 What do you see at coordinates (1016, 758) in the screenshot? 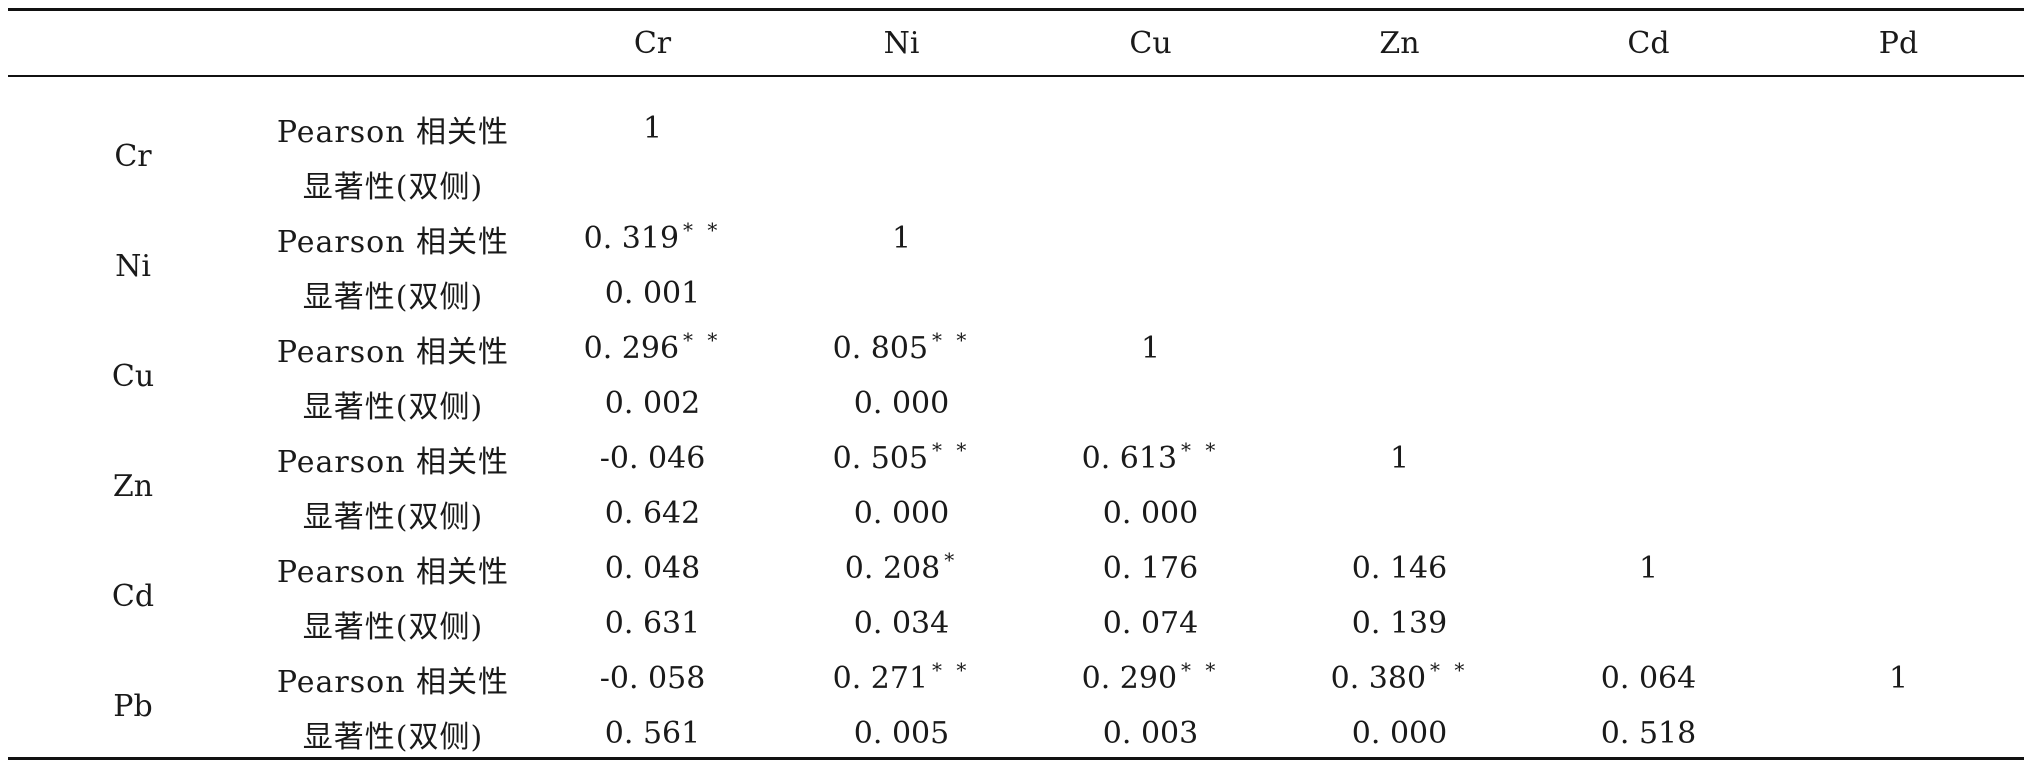
I see `bottom-rule` at bounding box center [1016, 758].